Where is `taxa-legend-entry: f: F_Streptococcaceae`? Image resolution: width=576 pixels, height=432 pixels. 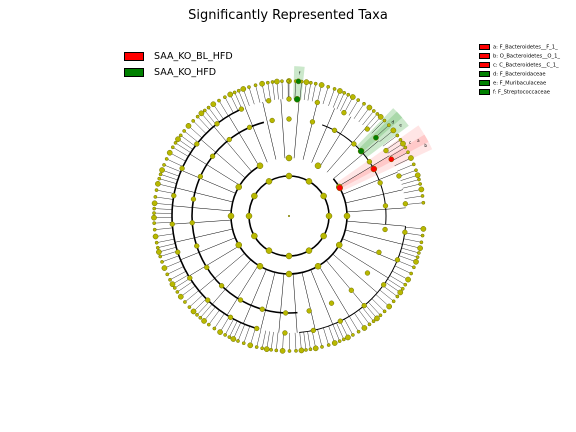 taxa-legend-entry: f: F_Streptococcaceae is located at coordinates (514, 92).